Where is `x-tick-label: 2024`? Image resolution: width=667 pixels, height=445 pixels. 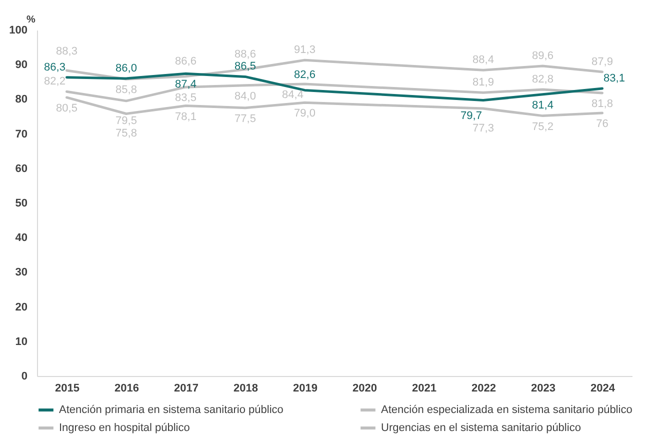
x-tick-label: 2024 is located at coordinates (603, 388).